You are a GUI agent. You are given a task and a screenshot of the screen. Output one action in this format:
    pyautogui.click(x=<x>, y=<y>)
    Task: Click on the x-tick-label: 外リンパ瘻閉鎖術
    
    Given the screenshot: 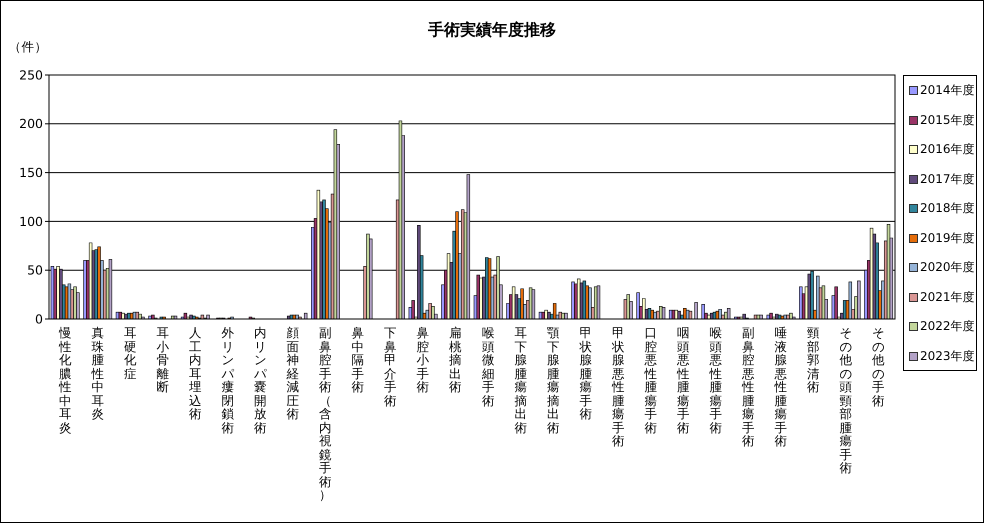 What is the action you would take?
    pyautogui.click(x=227, y=379)
    